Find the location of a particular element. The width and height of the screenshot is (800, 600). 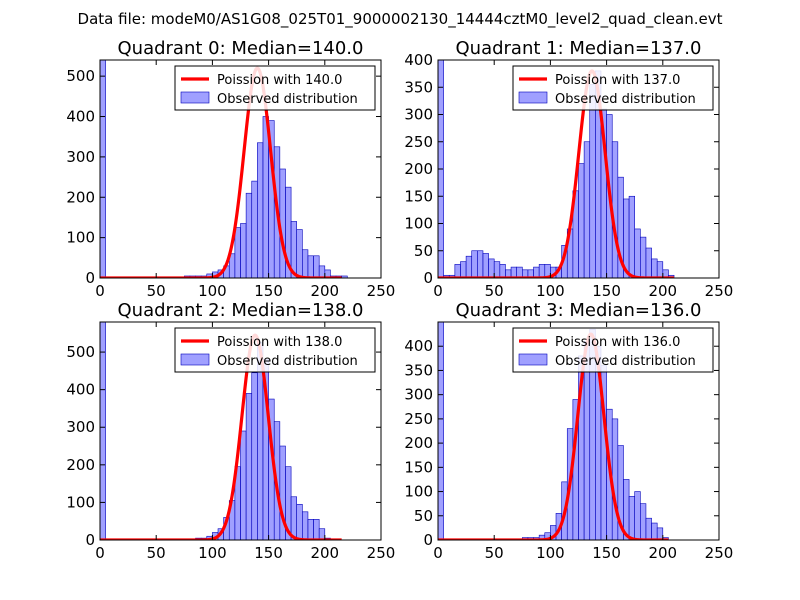

quadrant-3-legend: Poission with 136.0 Observed distribution is located at coordinates (613, 350).